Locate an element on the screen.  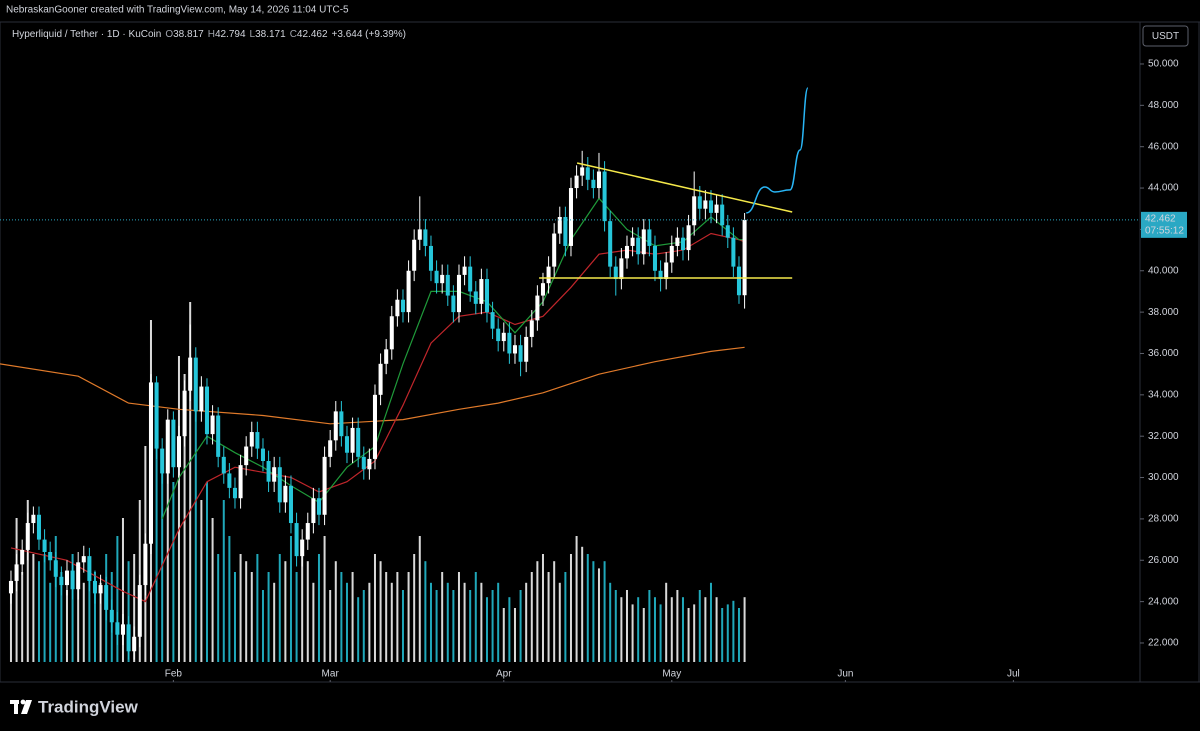
y-tick-label: 38.000 is located at coordinates (1163, 312).